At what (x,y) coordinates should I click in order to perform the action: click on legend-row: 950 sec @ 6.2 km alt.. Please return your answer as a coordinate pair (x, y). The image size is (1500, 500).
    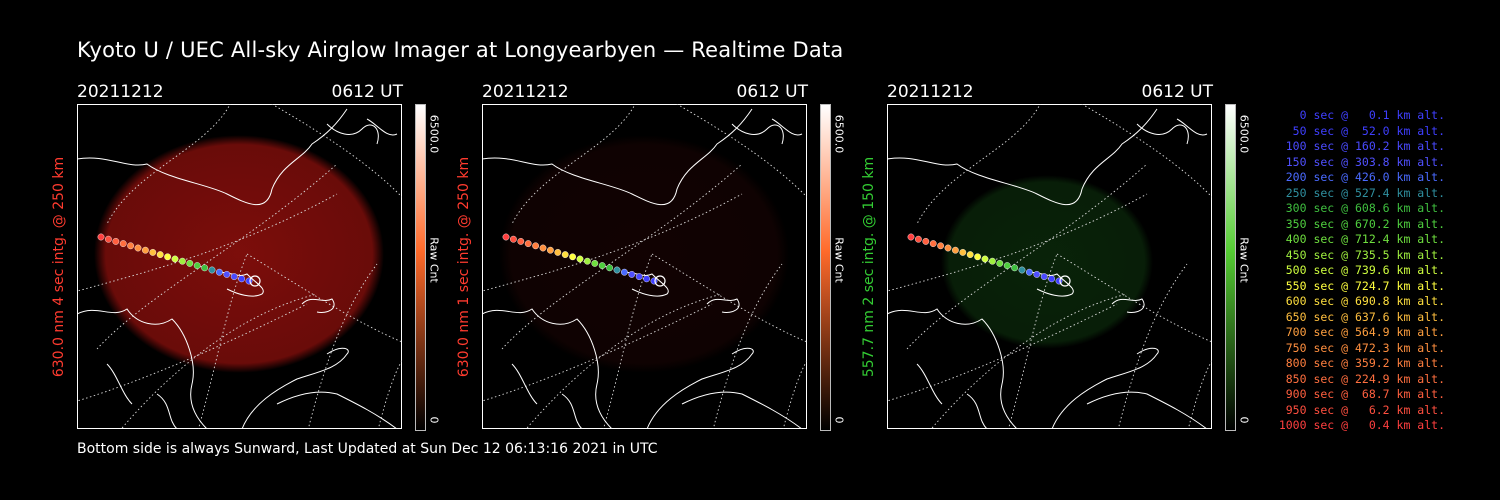
    Looking at the image, I should click on (1361, 409).